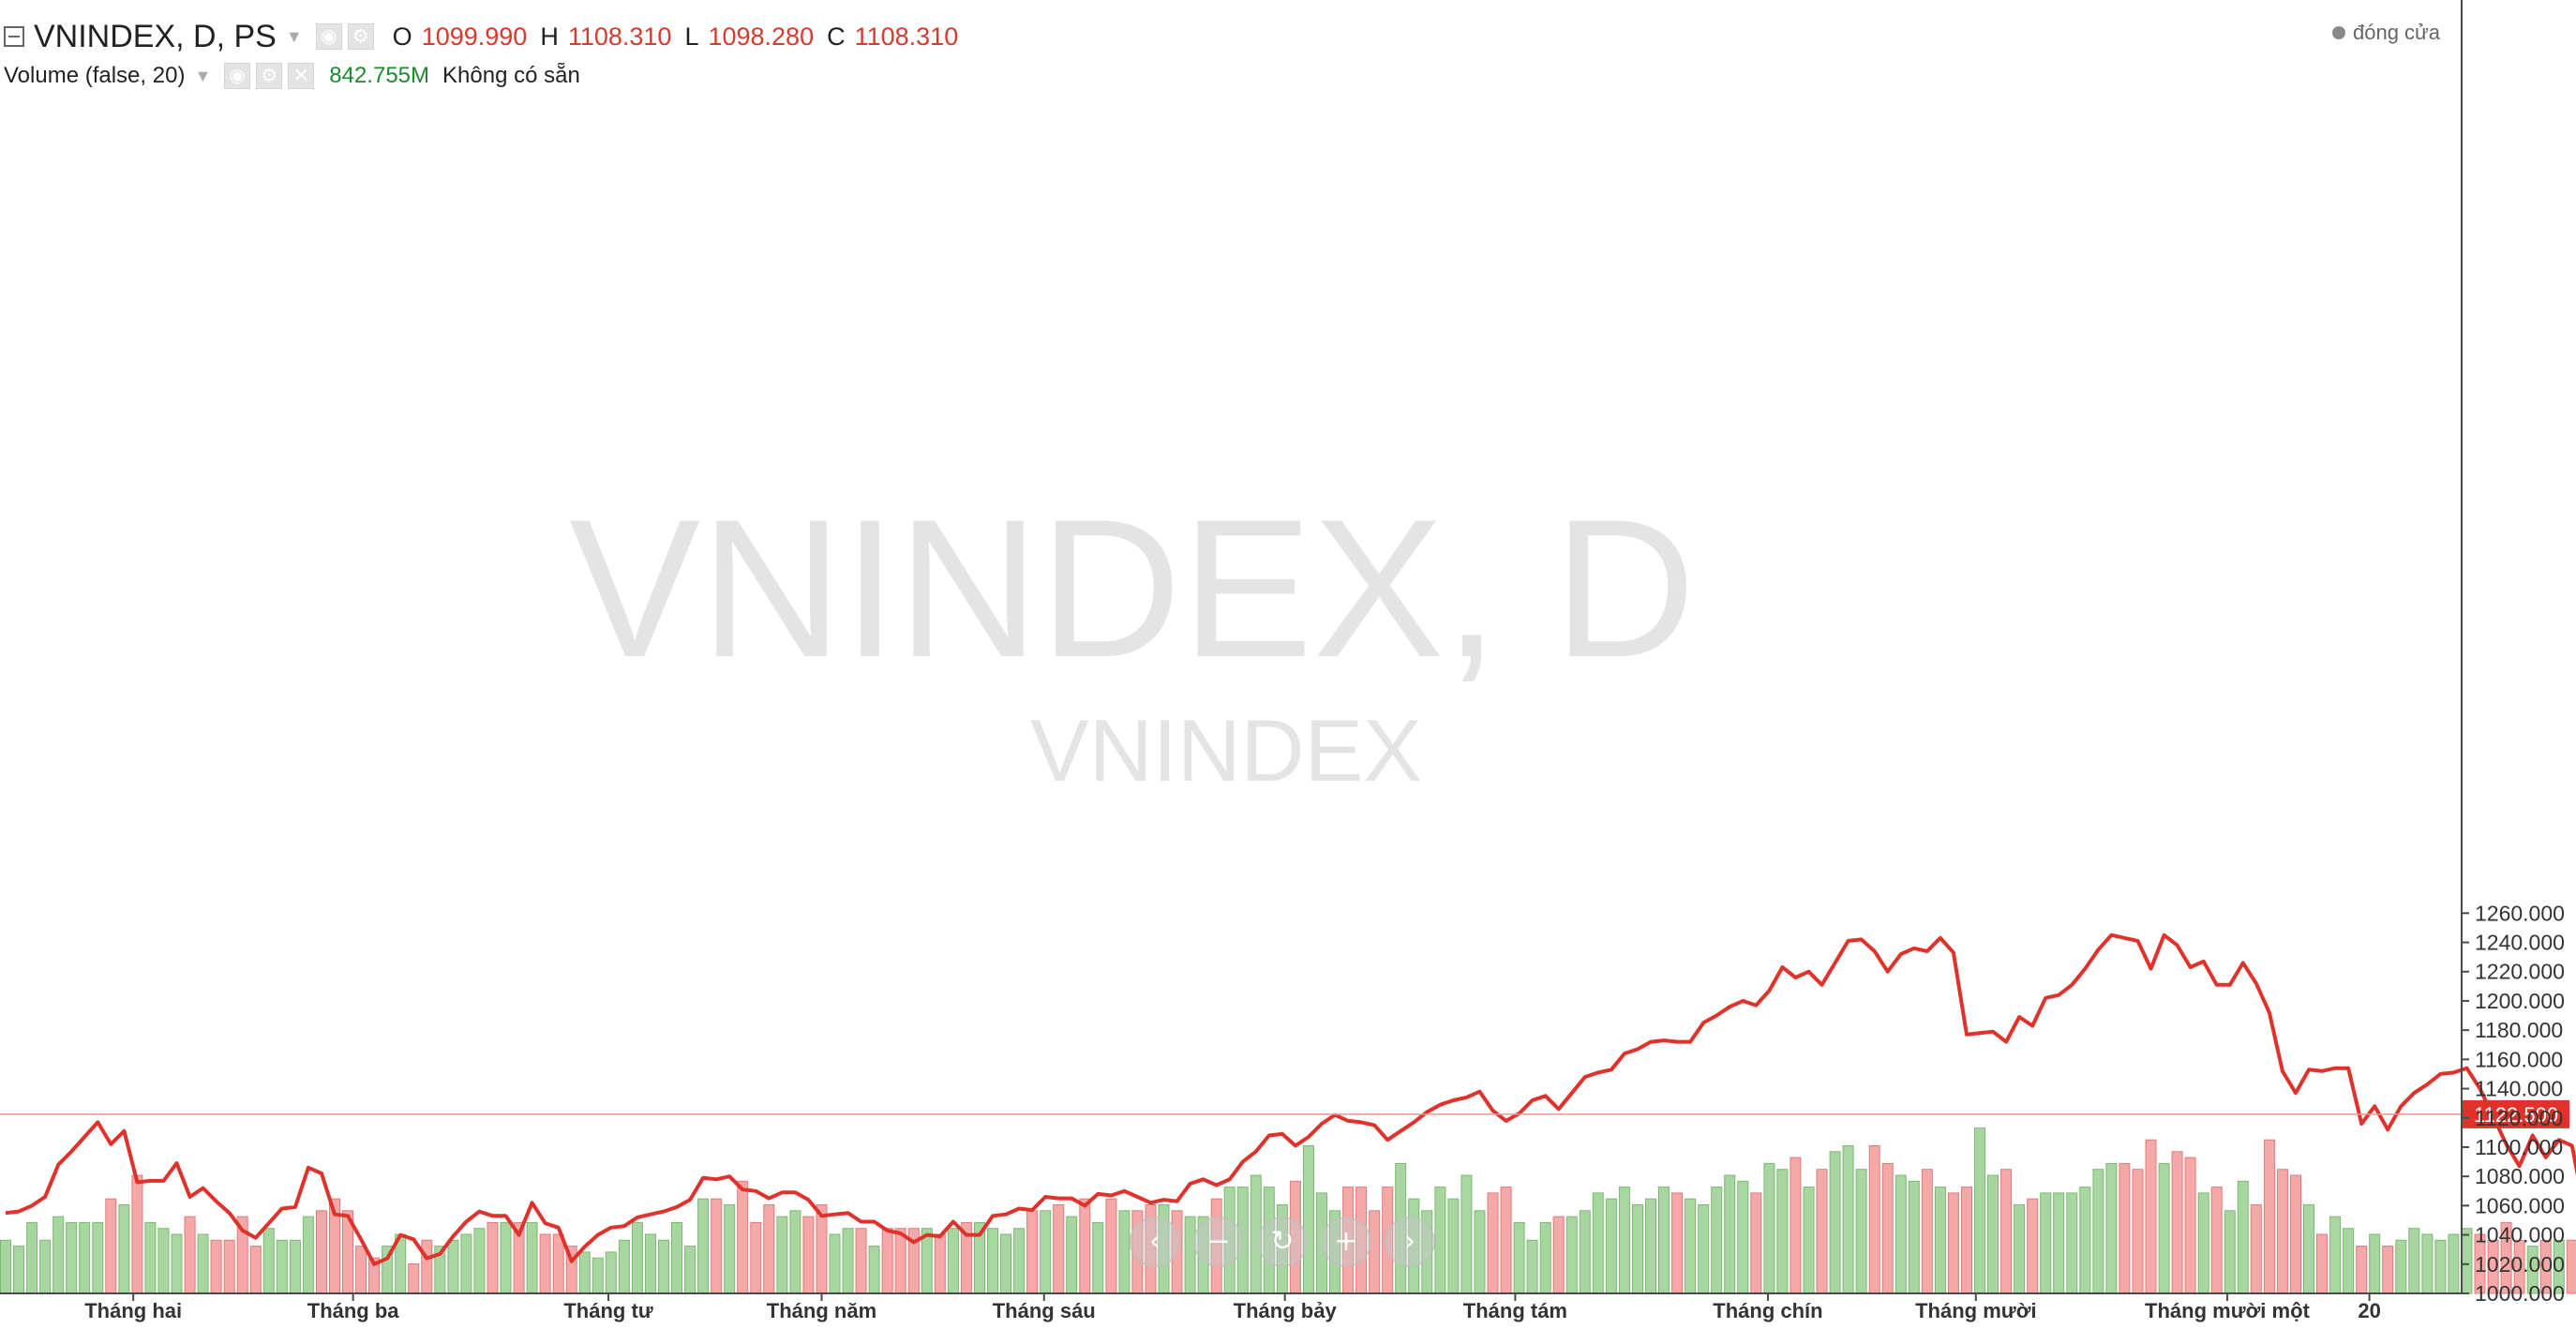  Describe the element at coordinates (2520, 913) in the screenshot. I see `price-tick-label: 1260.000` at that location.